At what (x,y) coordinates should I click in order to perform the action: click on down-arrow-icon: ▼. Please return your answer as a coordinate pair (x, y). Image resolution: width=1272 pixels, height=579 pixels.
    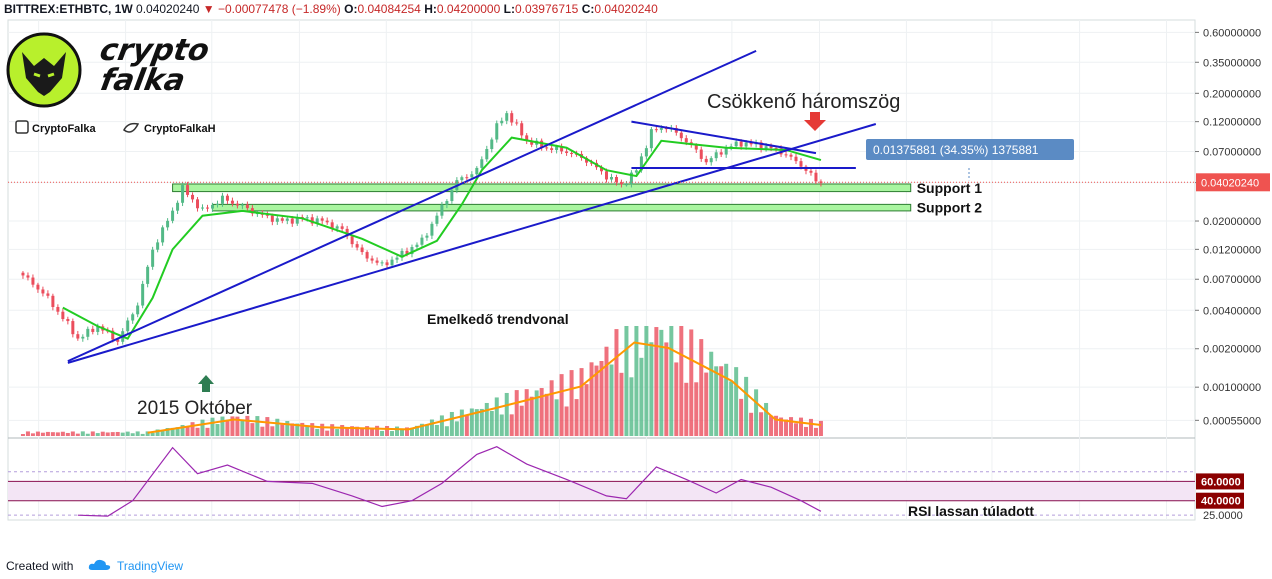
    Looking at the image, I should click on (208, 9).